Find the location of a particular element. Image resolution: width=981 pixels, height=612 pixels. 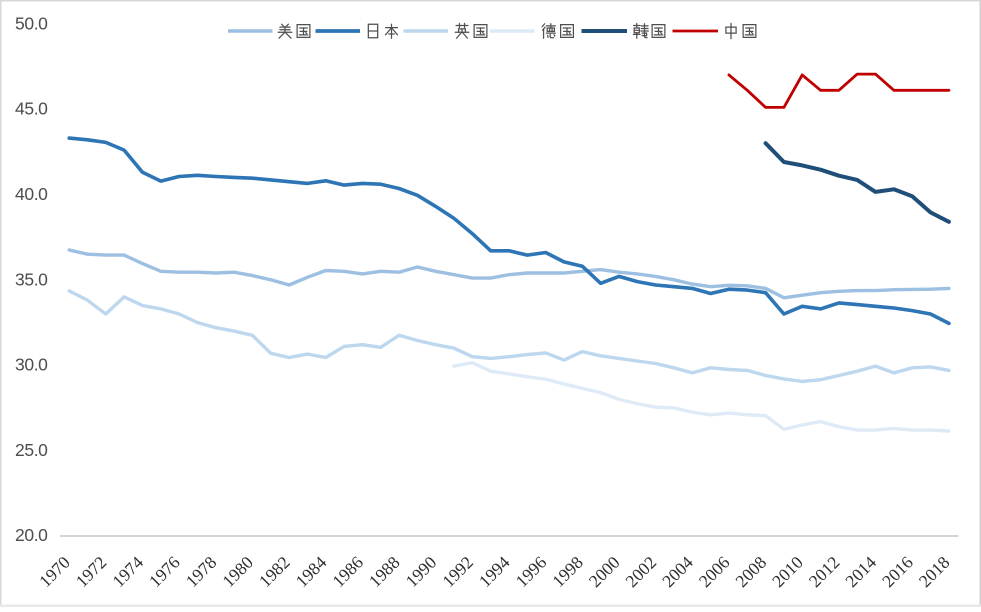

svg-text: 20.0 is located at coordinates (31, 535).